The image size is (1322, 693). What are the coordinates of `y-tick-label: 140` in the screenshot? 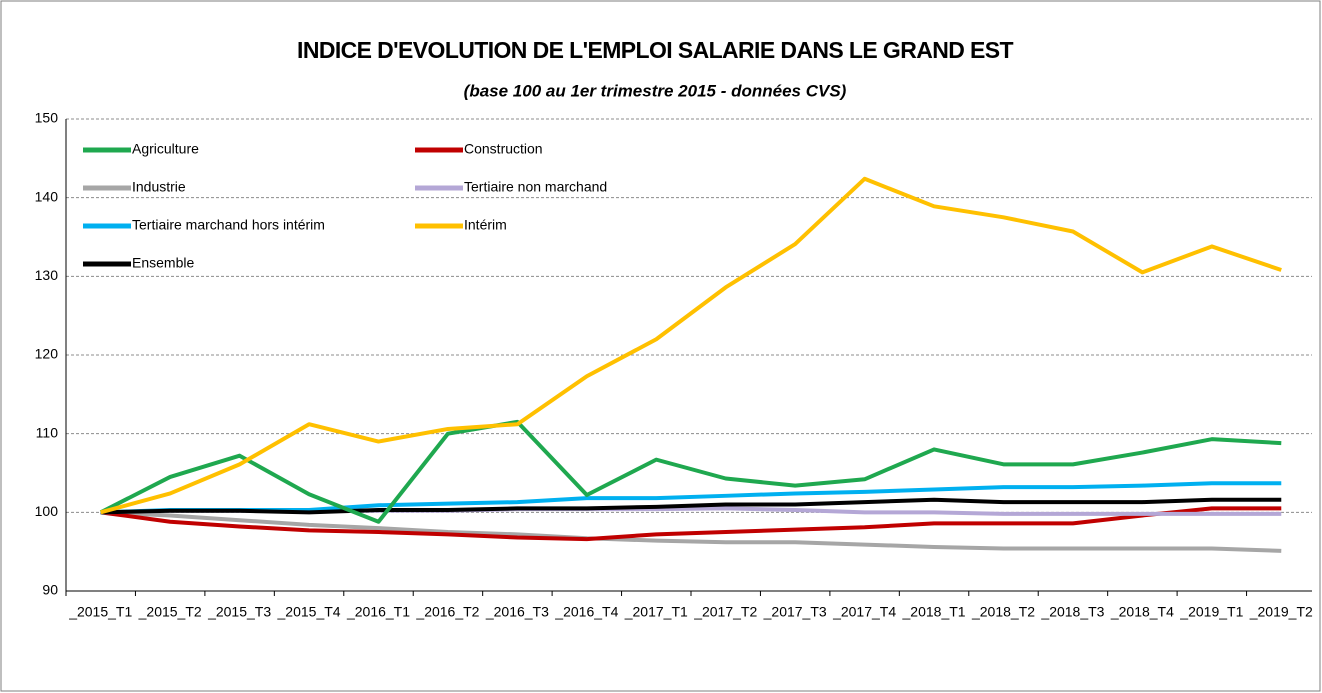 It's located at (47, 196).